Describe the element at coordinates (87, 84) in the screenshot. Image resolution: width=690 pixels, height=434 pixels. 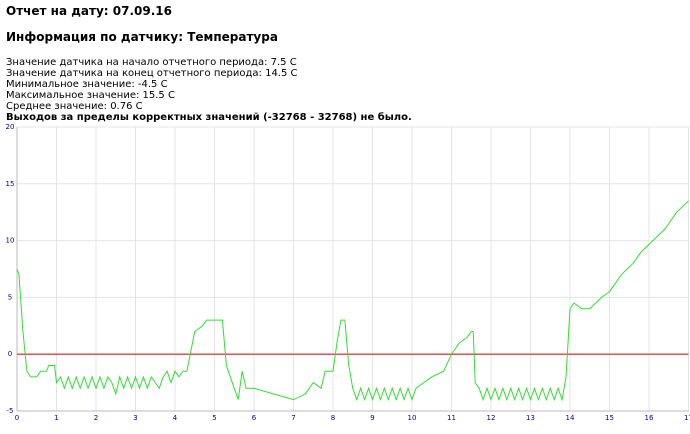
I see `info-line: Минимальное значение: -4.5 С` at that location.